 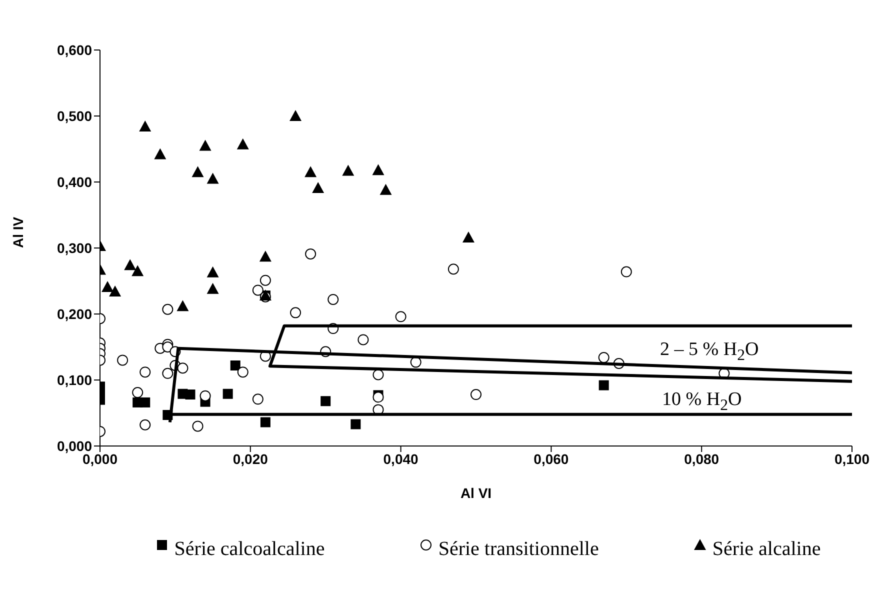 What do you see at coordinates (18, 232) in the screenshot?
I see `y-axis-title: Al IV` at bounding box center [18, 232].